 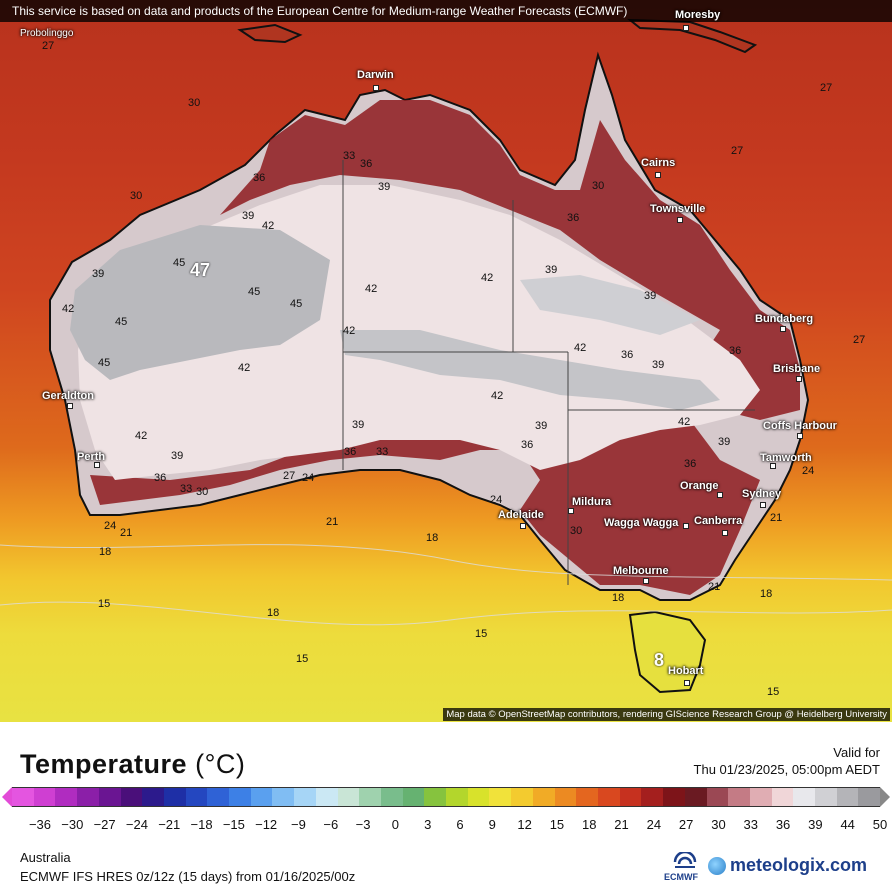 What do you see at coordinates (641, 523) in the screenshot?
I see `city-wagga-wagga: Wagga Wagga` at bounding box center [641, 523].